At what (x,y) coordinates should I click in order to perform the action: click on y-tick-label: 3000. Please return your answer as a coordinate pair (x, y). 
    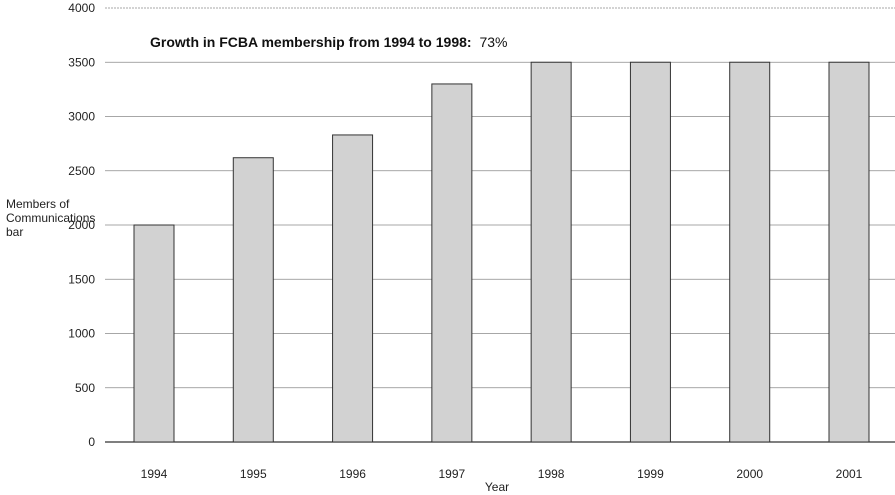
    Looking at the image, I should click on (81, 117).